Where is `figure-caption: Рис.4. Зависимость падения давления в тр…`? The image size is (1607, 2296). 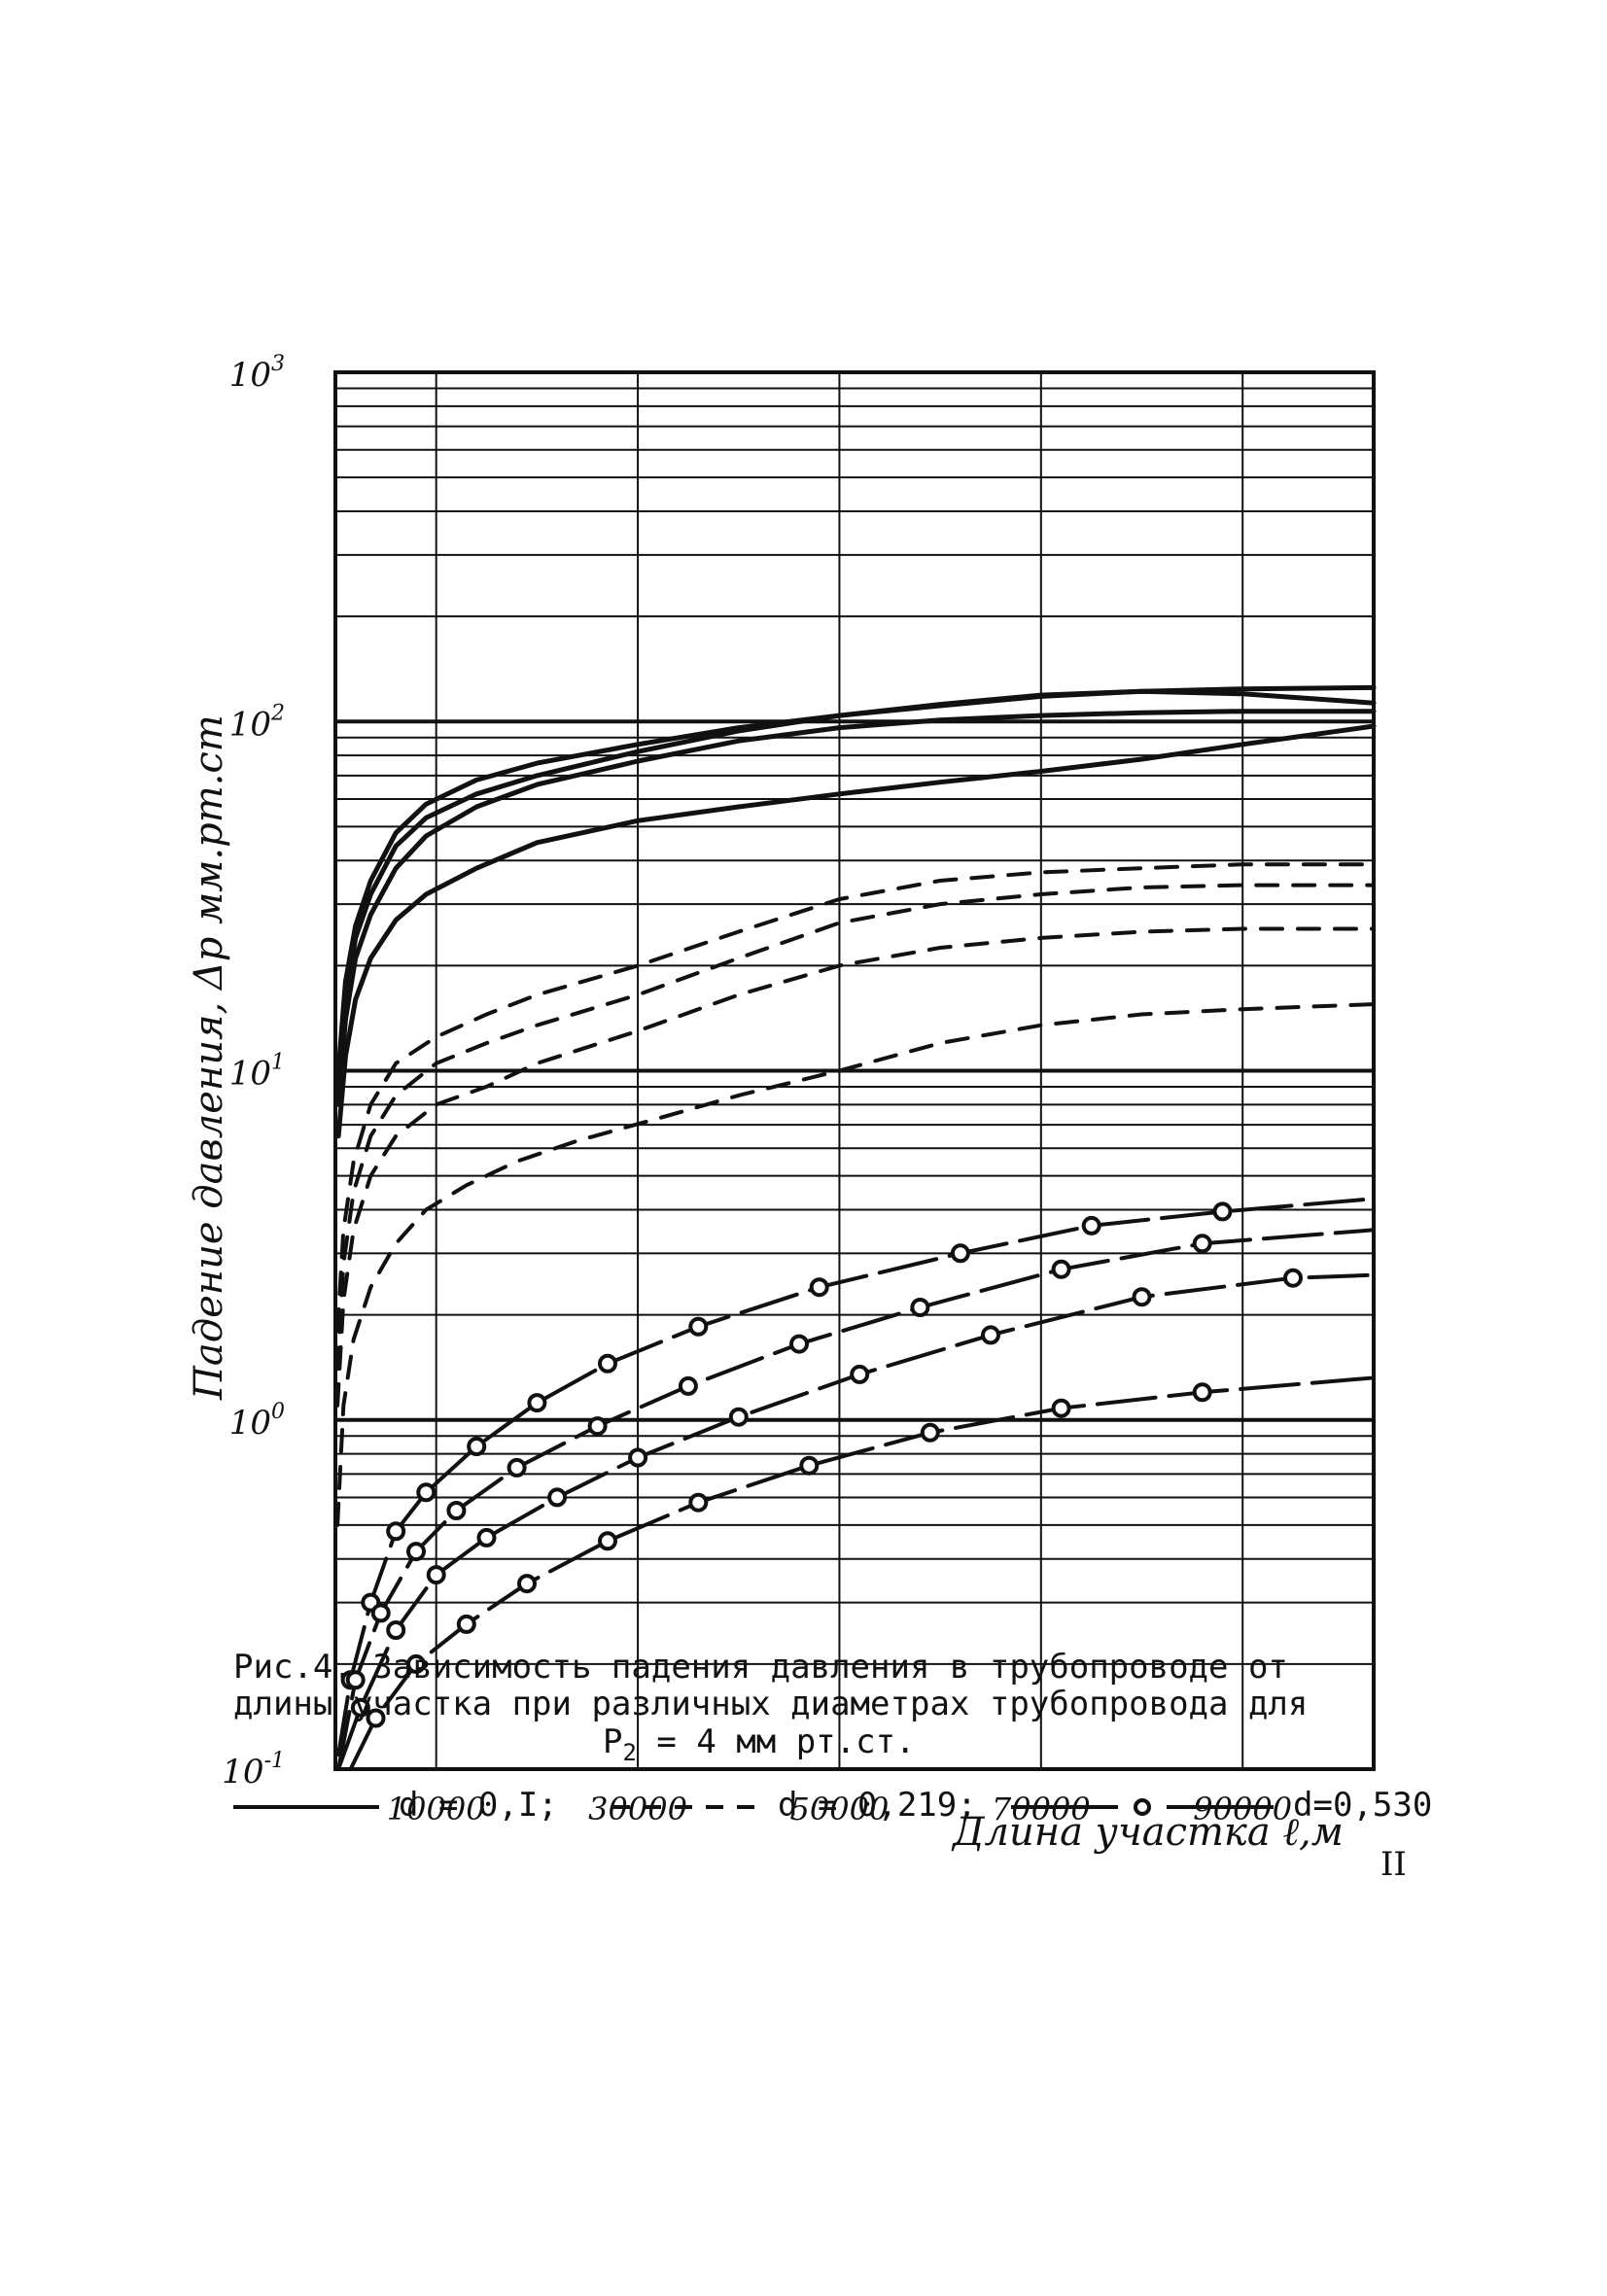 figure-caption: Рис.4. Зависимость падения давления в тр… is located at coordinates (845, 1685).